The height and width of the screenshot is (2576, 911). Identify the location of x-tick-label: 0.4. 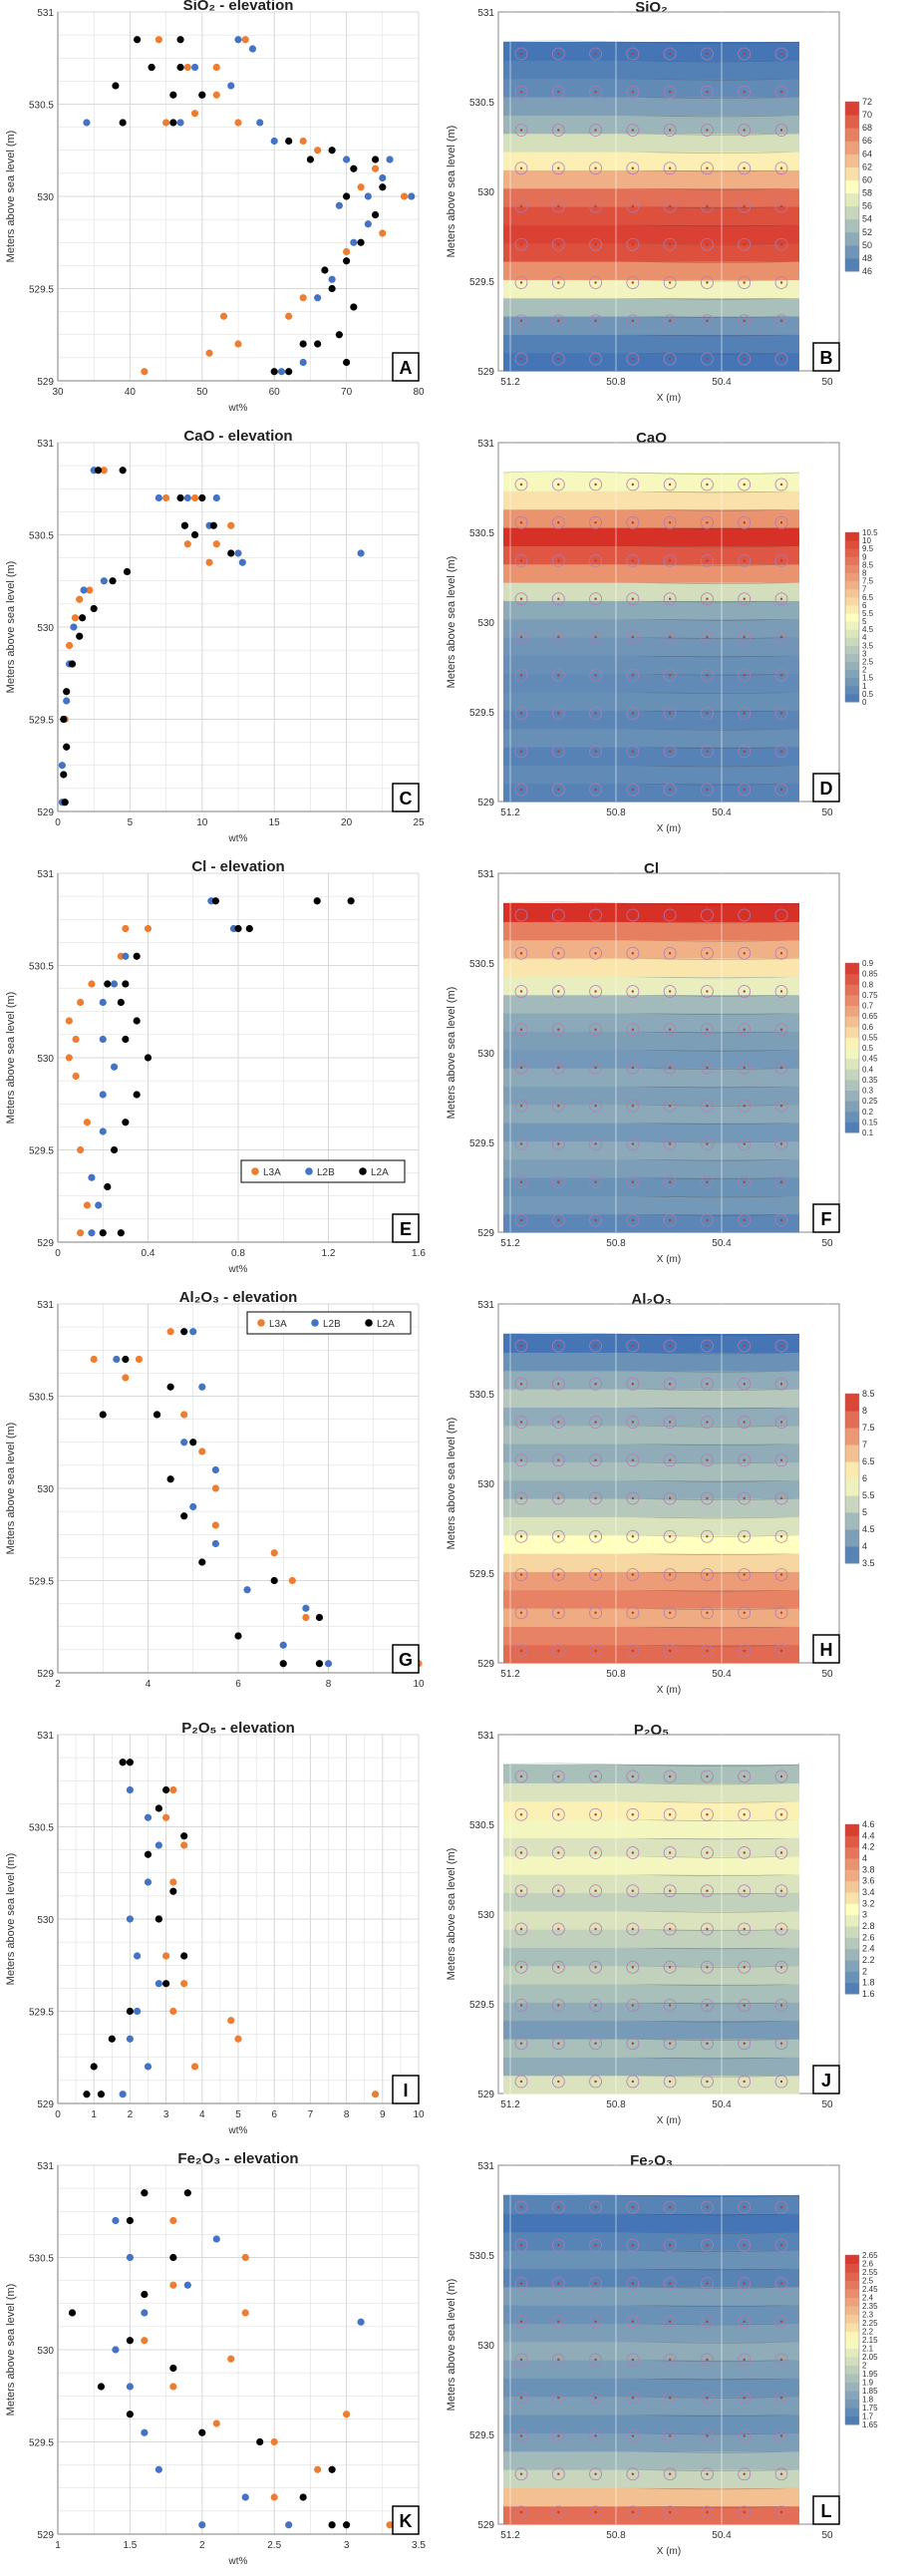
(148, 1253).